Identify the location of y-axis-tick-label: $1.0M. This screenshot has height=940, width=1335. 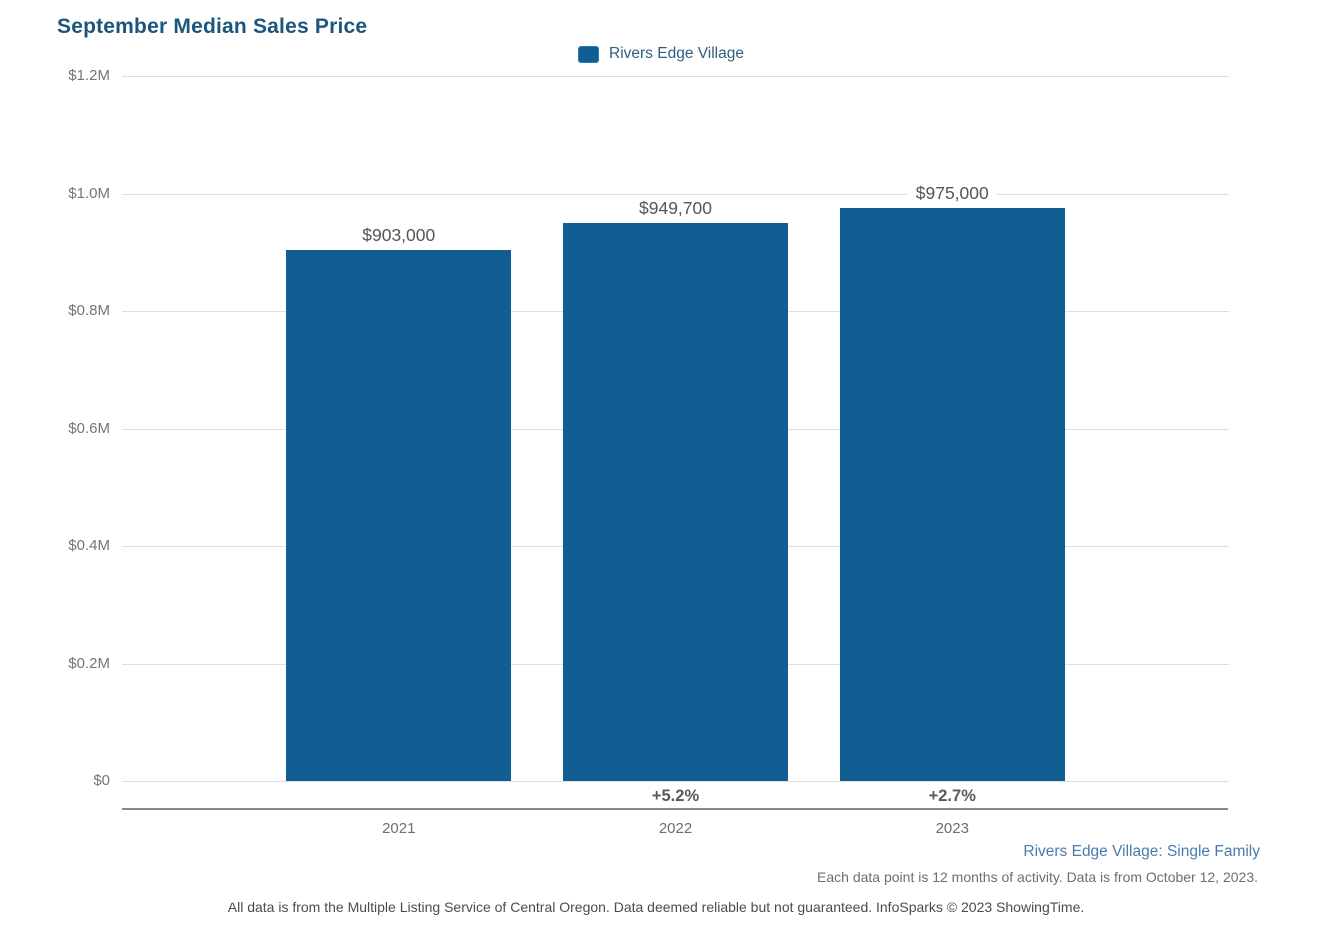
(89, 193).